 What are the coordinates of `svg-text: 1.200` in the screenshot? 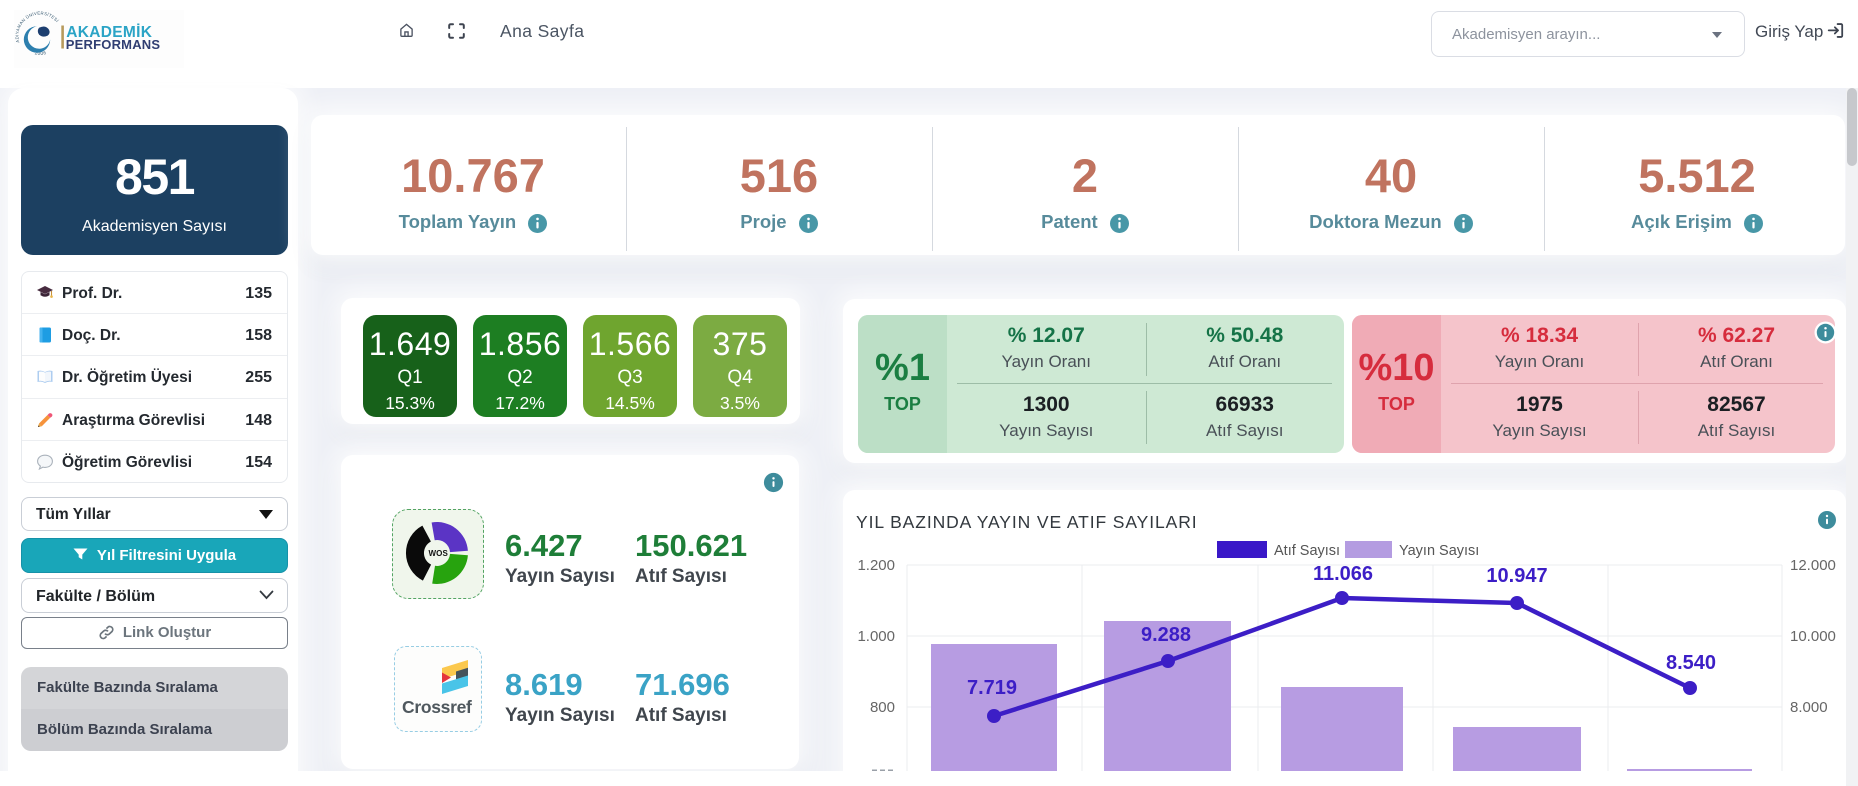 It's located at (876, 565).